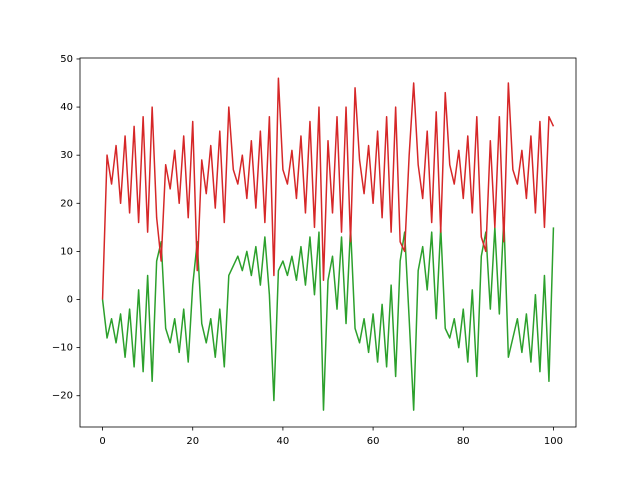 The height and width of the screenshot is (484, 640). I want to click on y-tick-label: 30, so click(66, 155).